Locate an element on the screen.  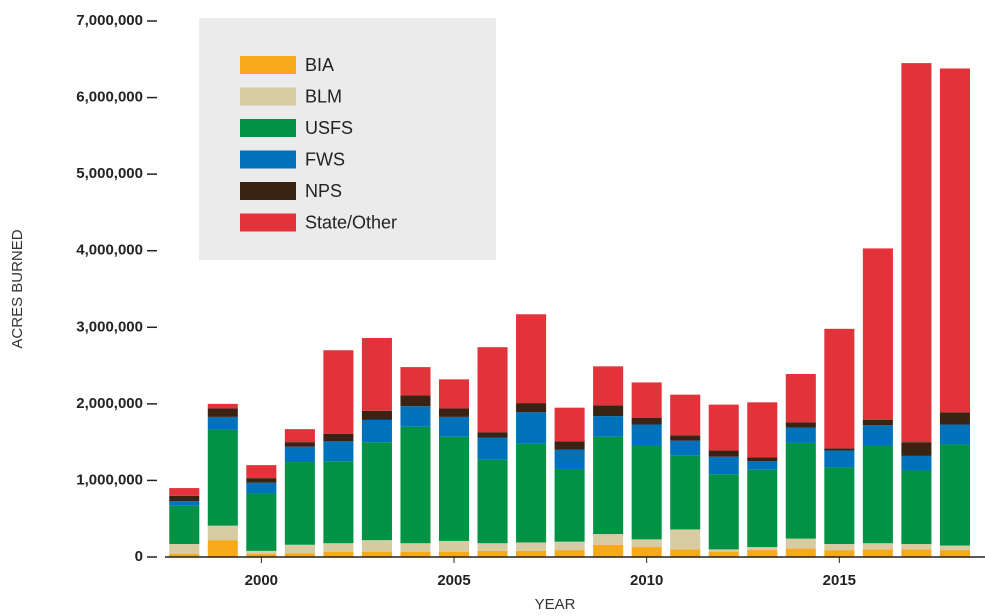
x-tick-label: 2010 is located at coordinates (646, 580).